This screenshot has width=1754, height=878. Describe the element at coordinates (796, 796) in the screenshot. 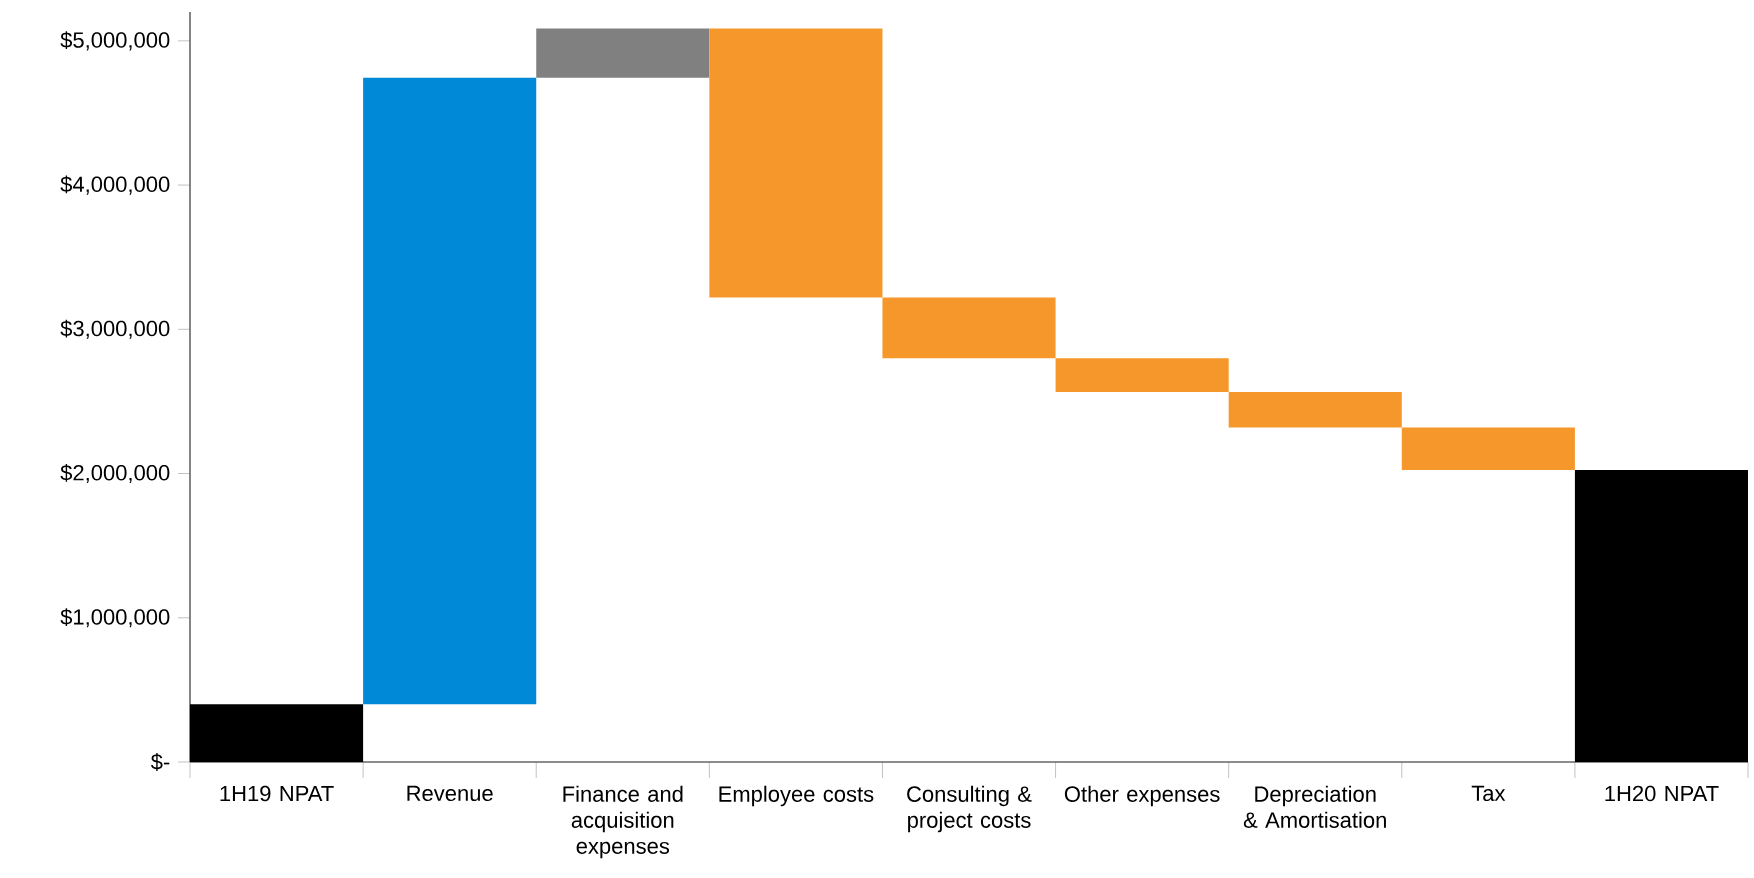

I see `x-tick-label: Employee costs` at that location.